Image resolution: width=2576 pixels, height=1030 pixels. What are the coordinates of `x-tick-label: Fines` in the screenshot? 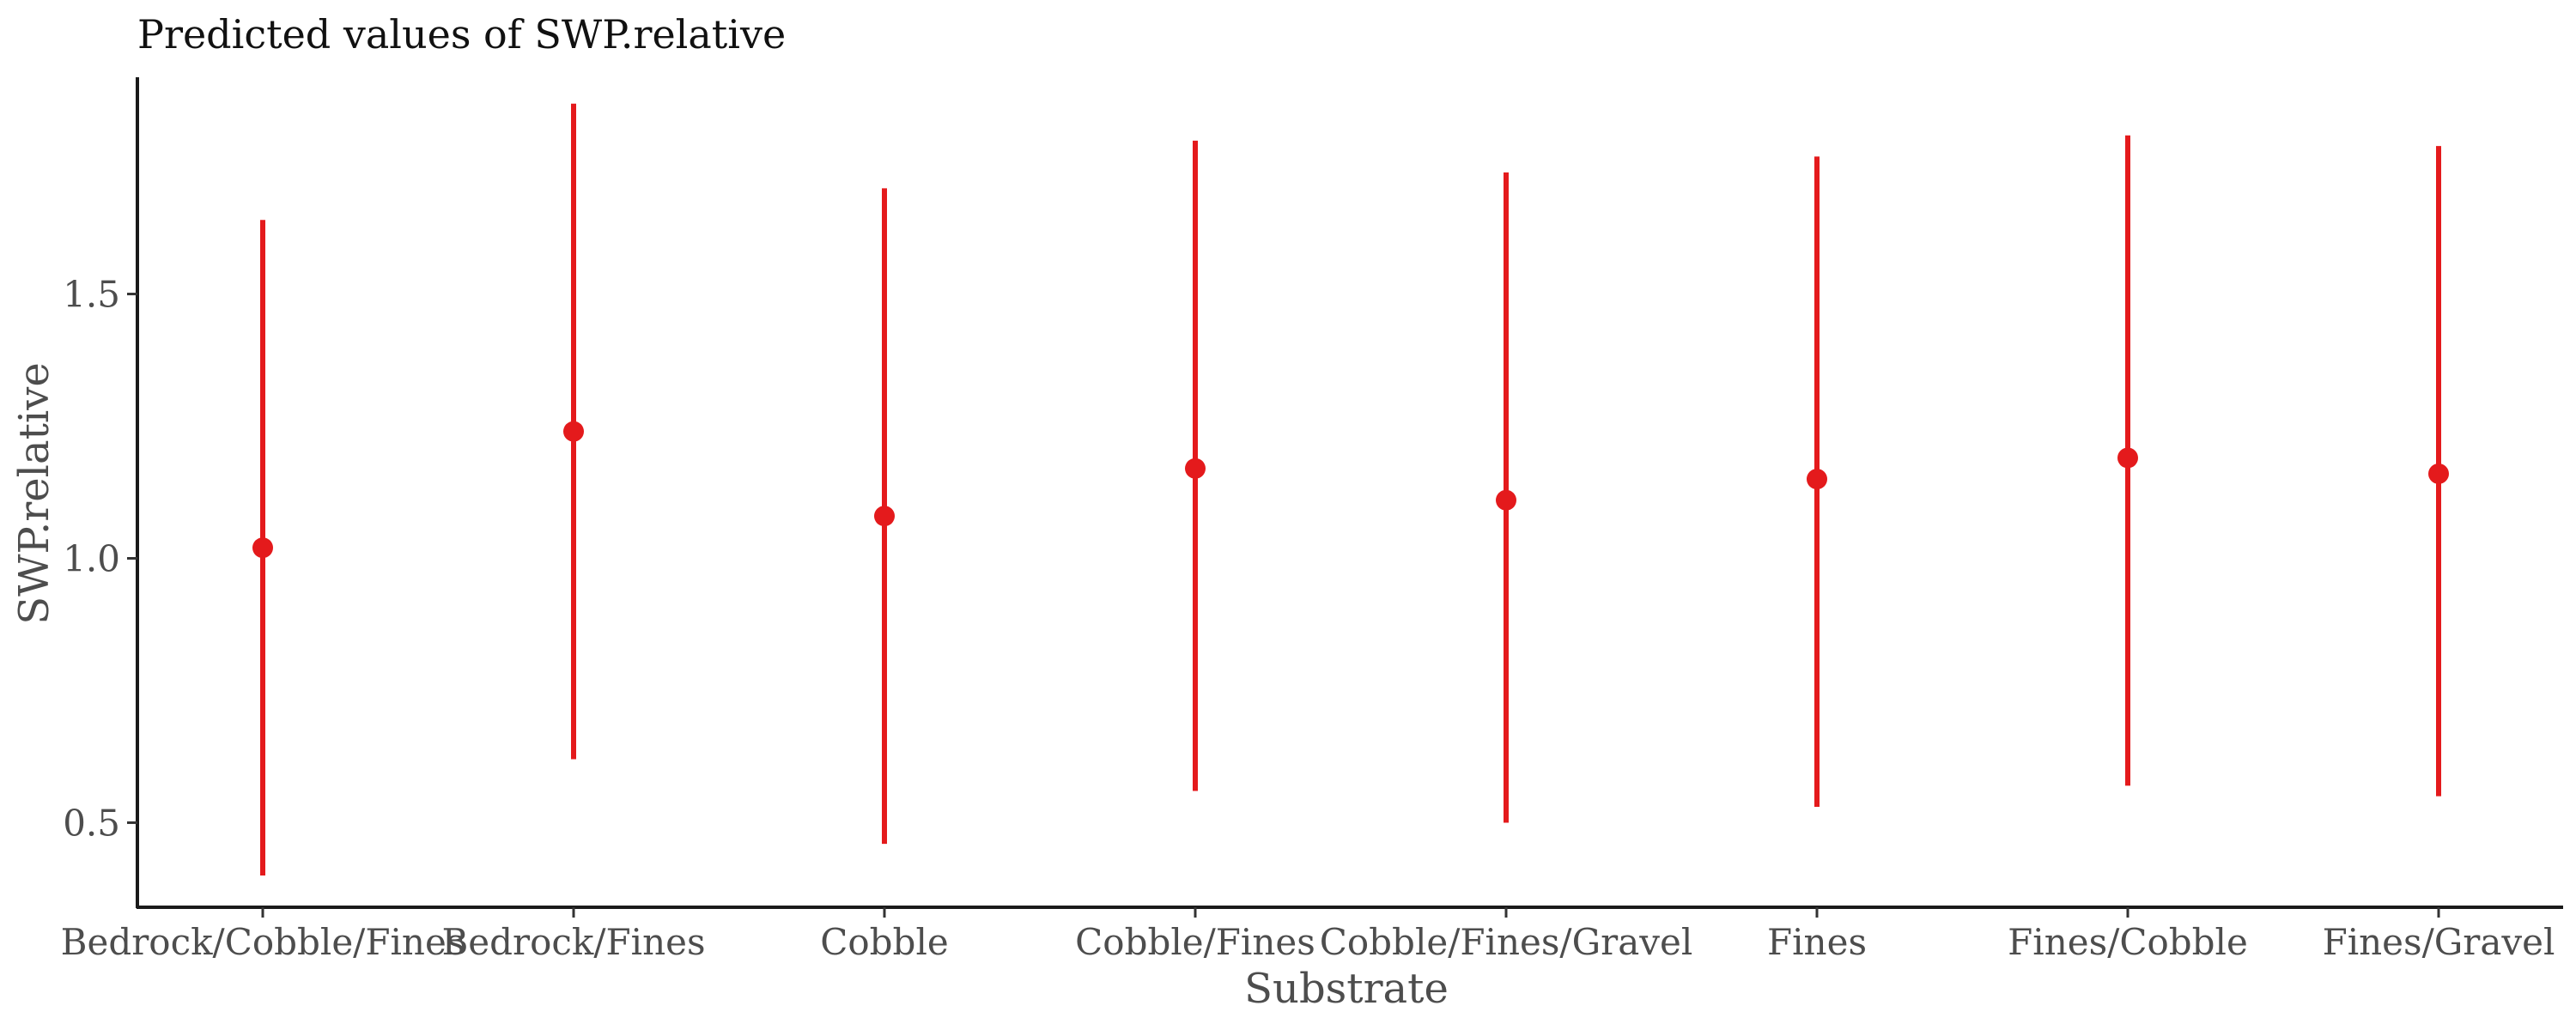 It's located at (1817, 942).